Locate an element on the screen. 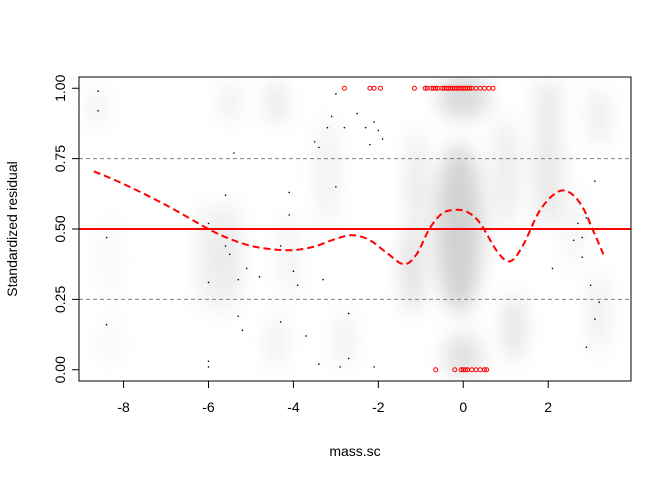 The width and height of the screenshot is (672, 480). x-tick-label: -4 is located at coordinates (293, 407).